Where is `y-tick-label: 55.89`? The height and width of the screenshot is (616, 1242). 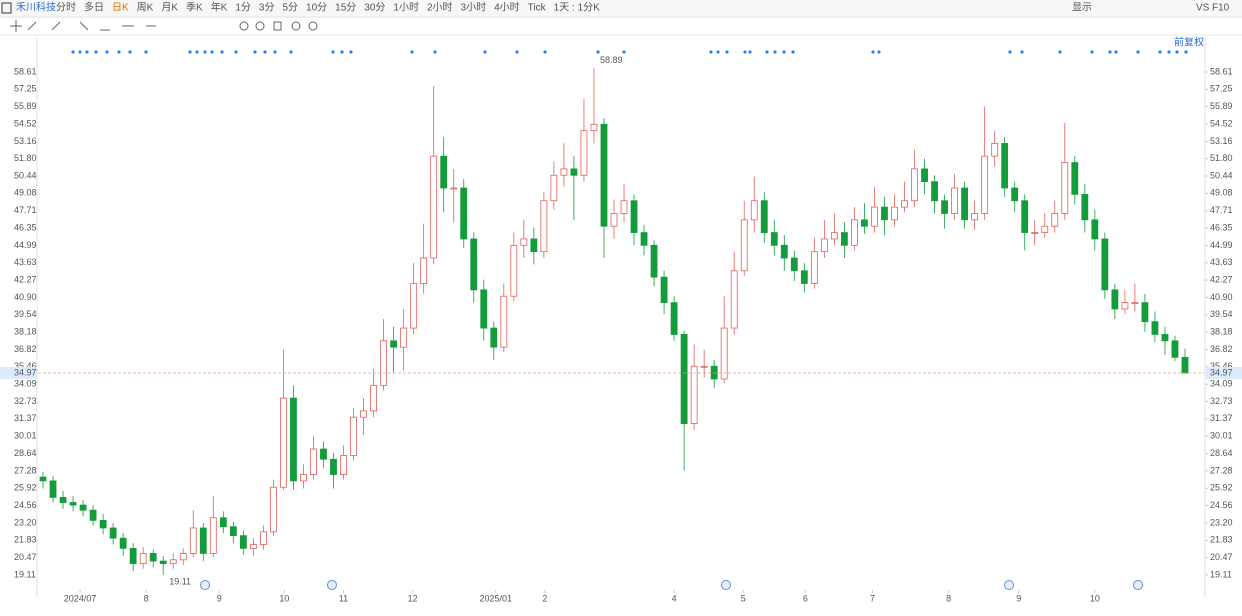 y-tick-label: 55.89 is located at coordinates (25, 106).